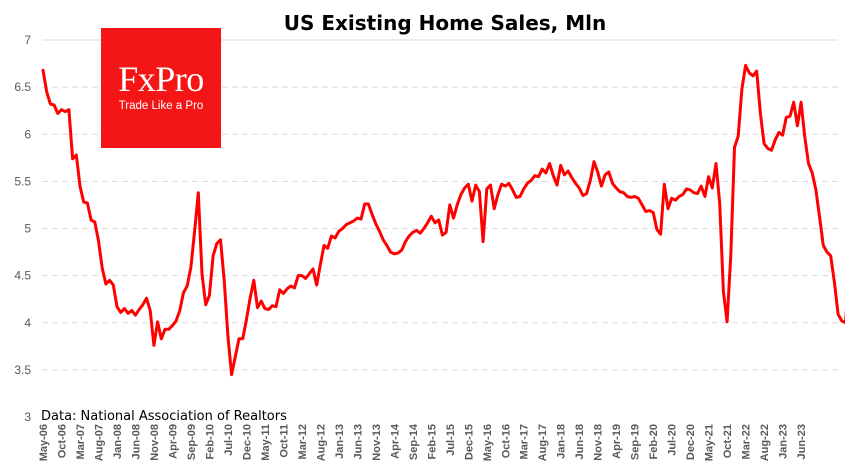 This screenshot has width=845, height=471. I want to click on x-tick-label: Mar-07, so click(81, 441).